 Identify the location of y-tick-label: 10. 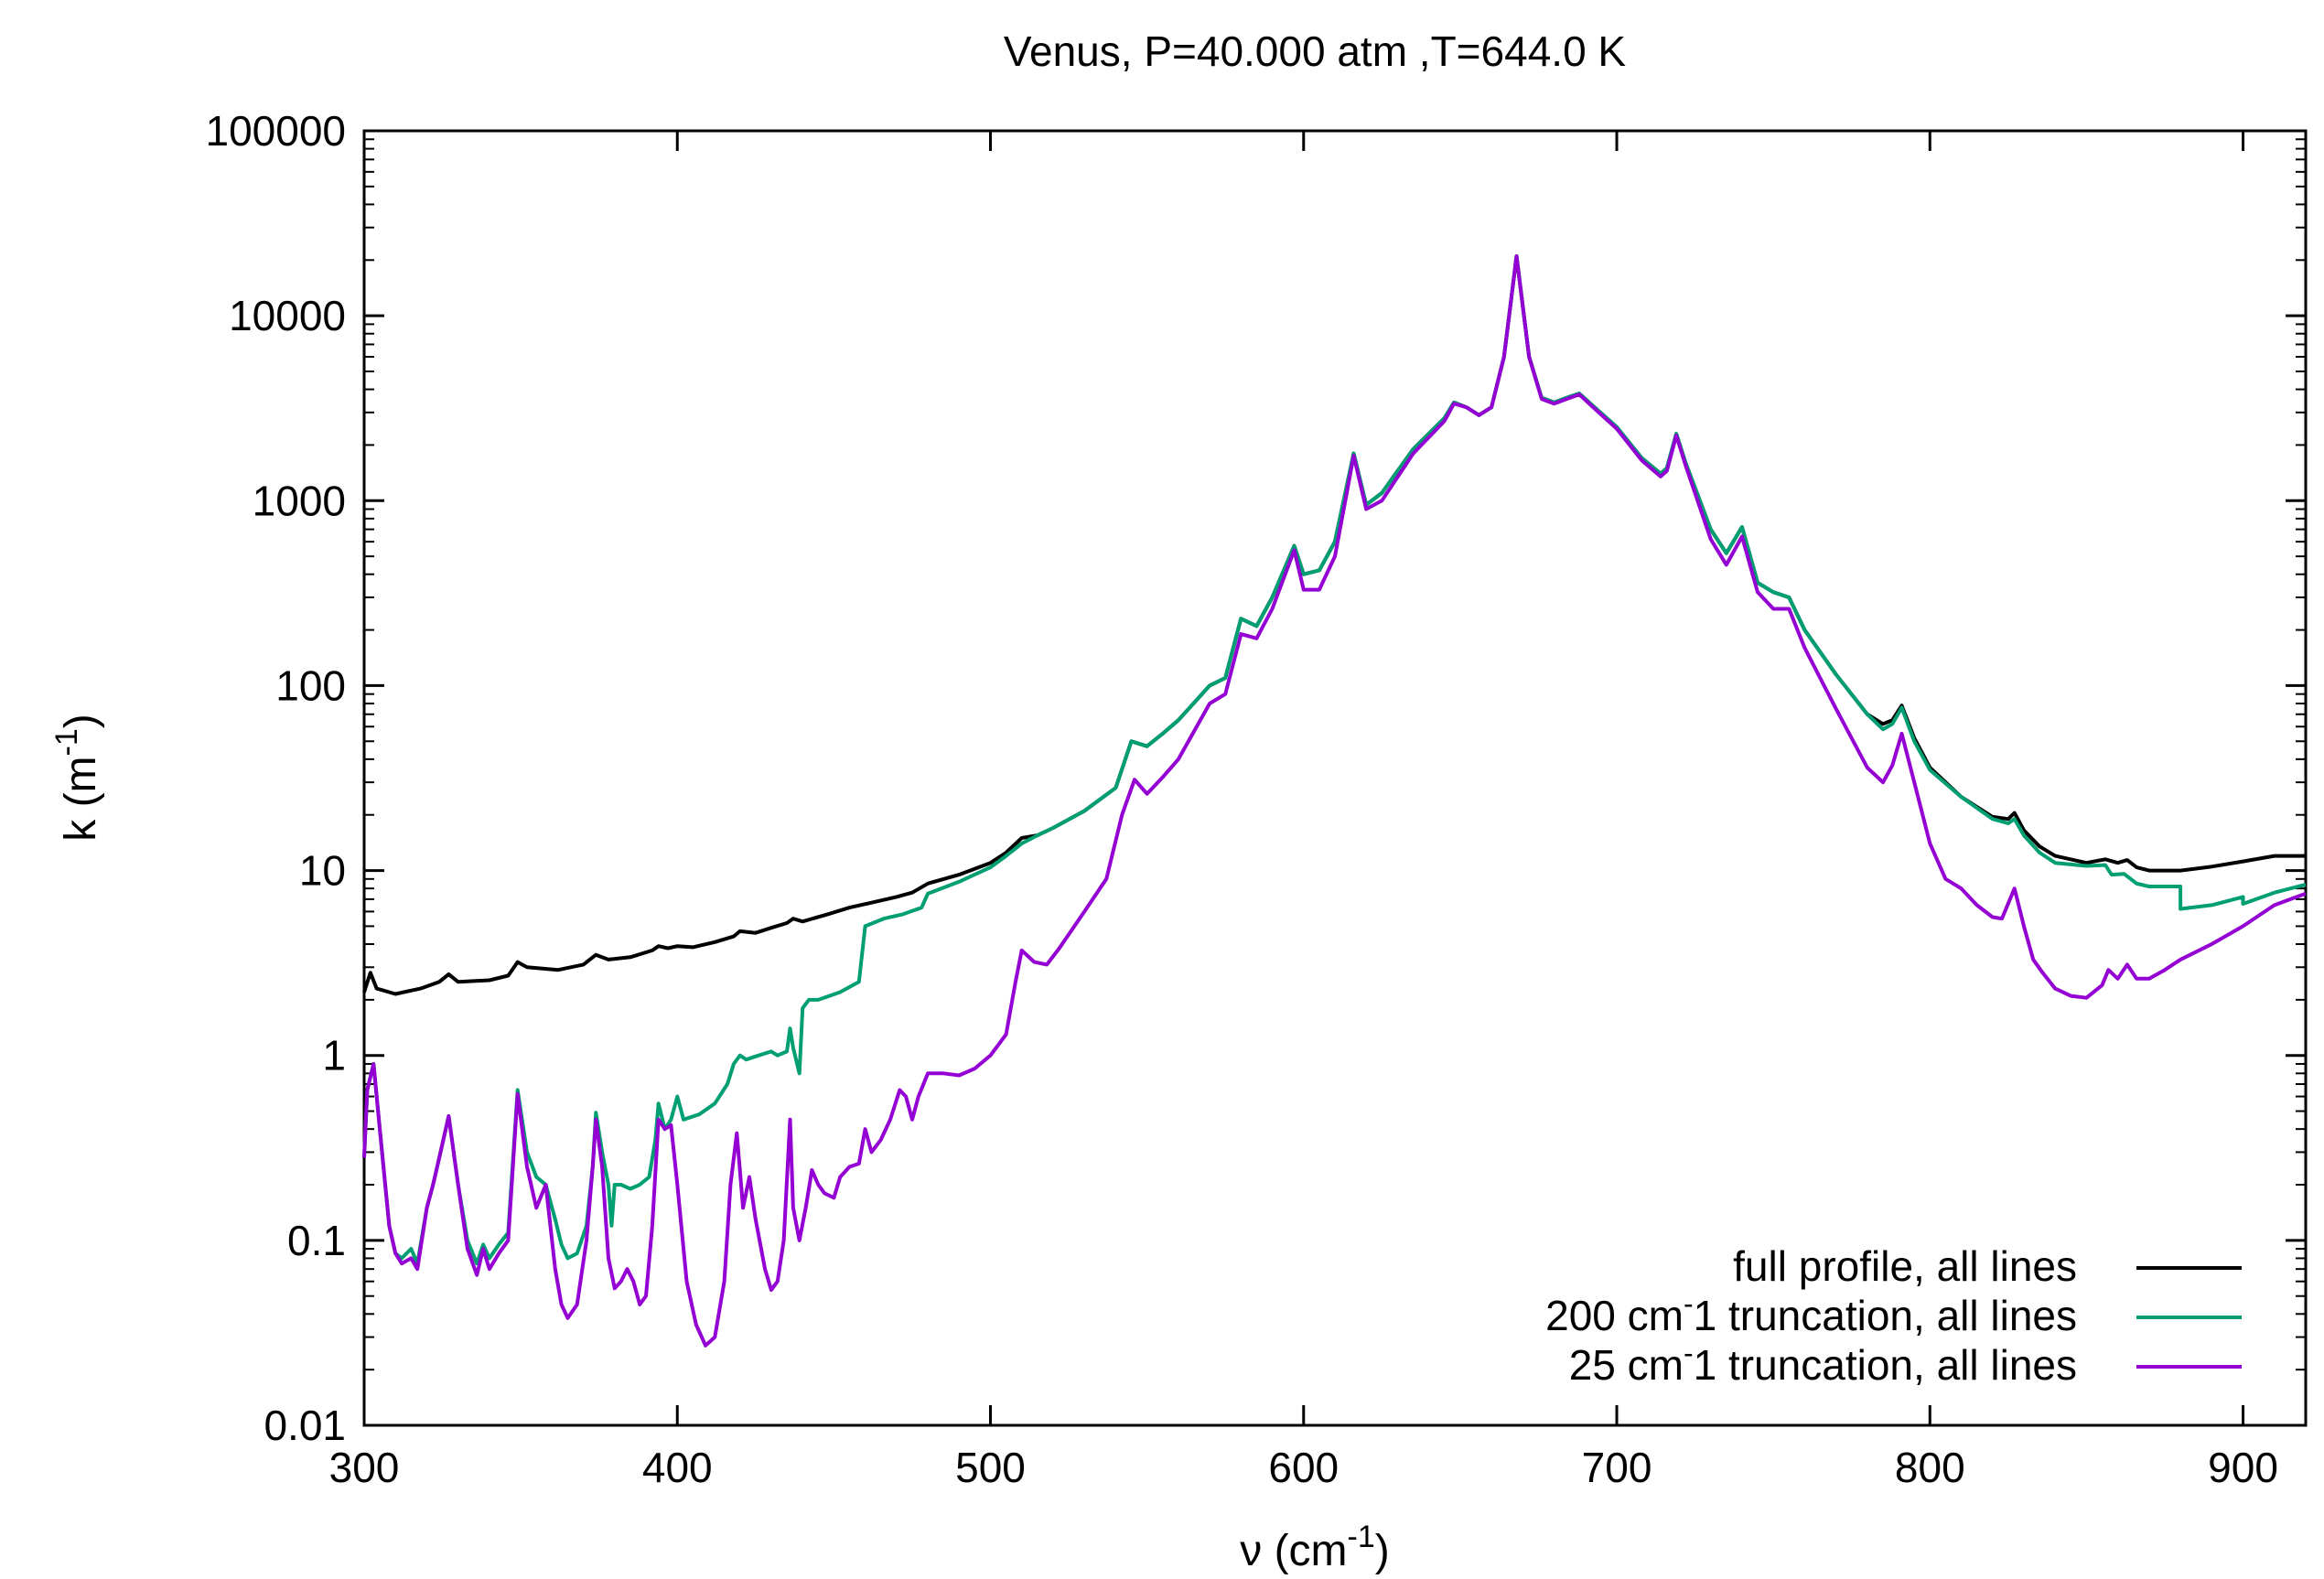
(322, 871).